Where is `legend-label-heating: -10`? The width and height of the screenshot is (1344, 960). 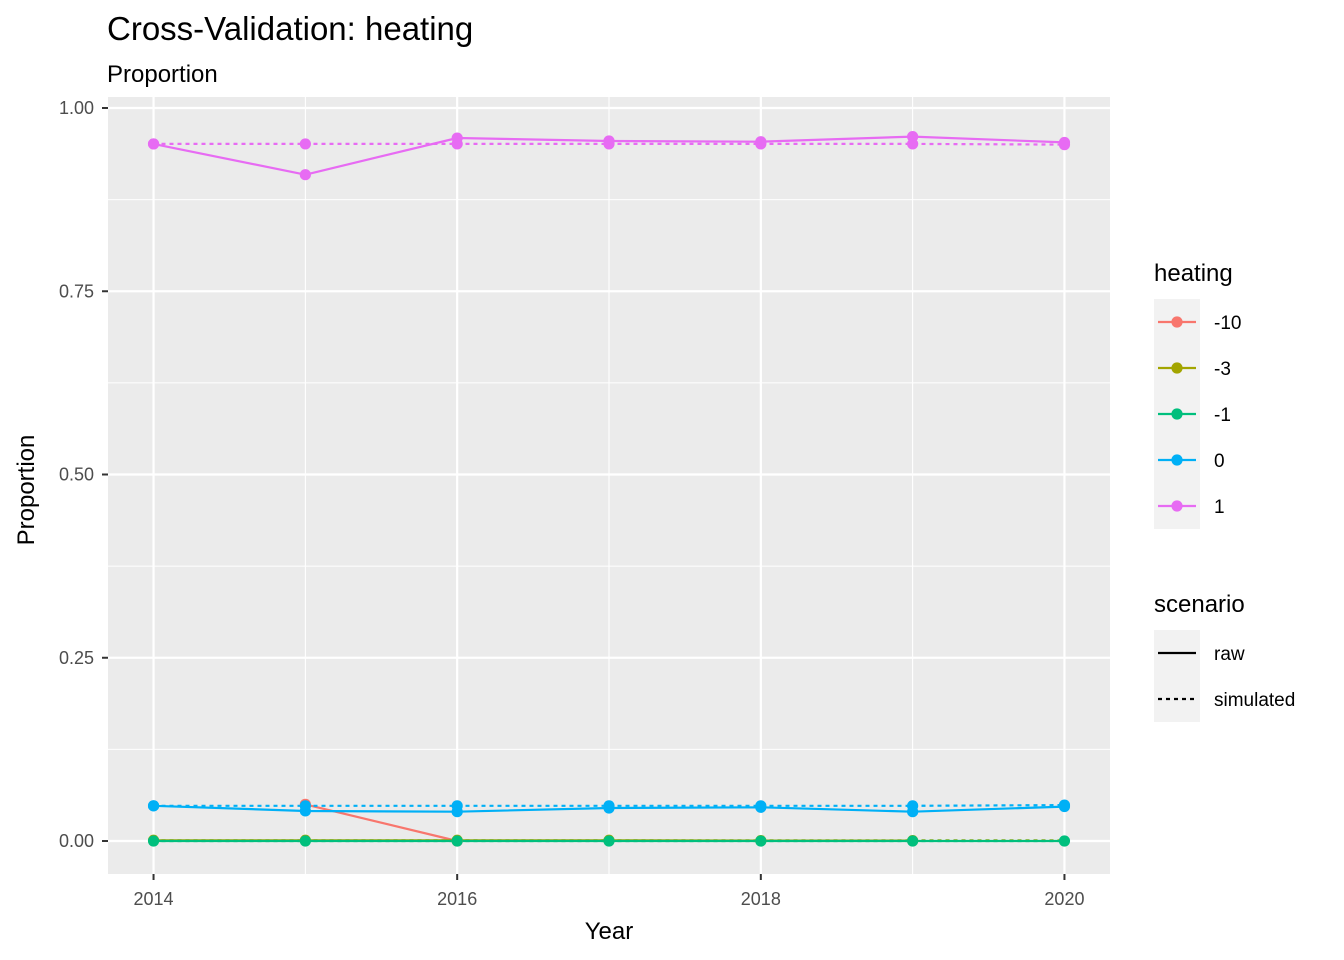 legend-label-heating: -10 is located at coordinates (1227, 323).